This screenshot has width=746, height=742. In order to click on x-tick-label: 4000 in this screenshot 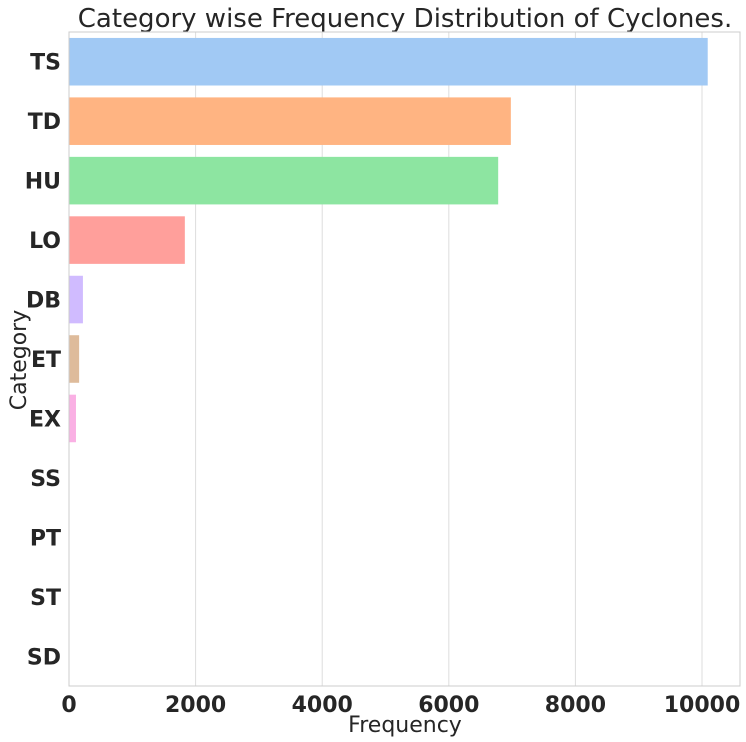, I will do `click(322, 705)`.